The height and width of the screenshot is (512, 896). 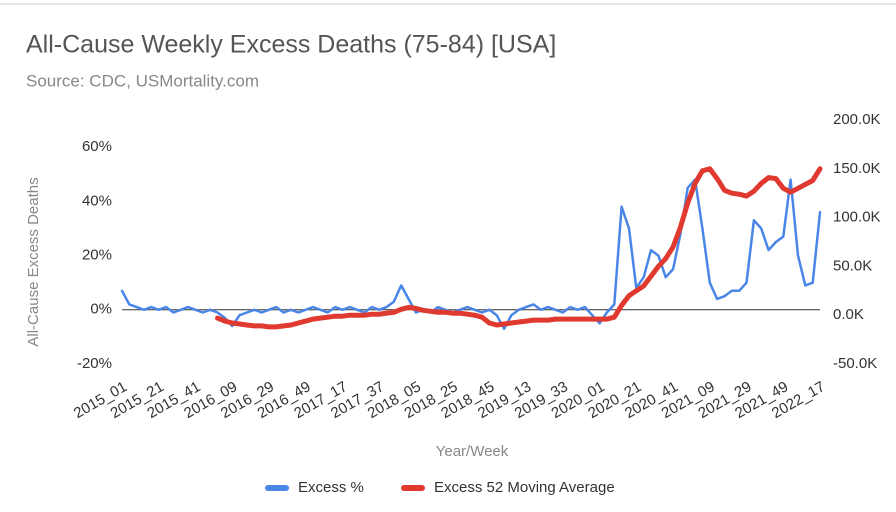 What do you see at coordinates (857, 168) in the screenshot?
I see `y2-tick-label: 150.0K` at bounding box center [857, 168].